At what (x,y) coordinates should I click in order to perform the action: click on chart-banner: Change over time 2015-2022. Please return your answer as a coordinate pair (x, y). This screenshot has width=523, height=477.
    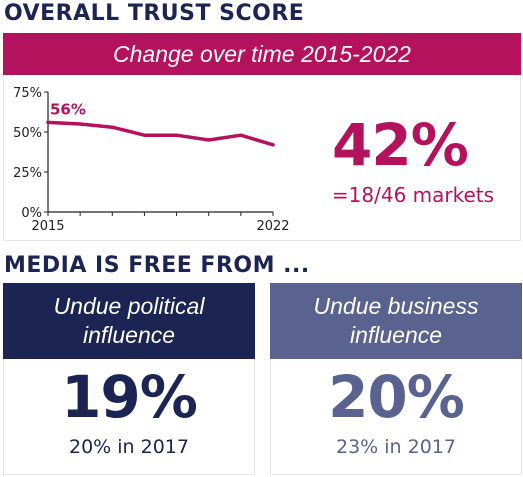
    Looking at the image, I should click on (262, 54).